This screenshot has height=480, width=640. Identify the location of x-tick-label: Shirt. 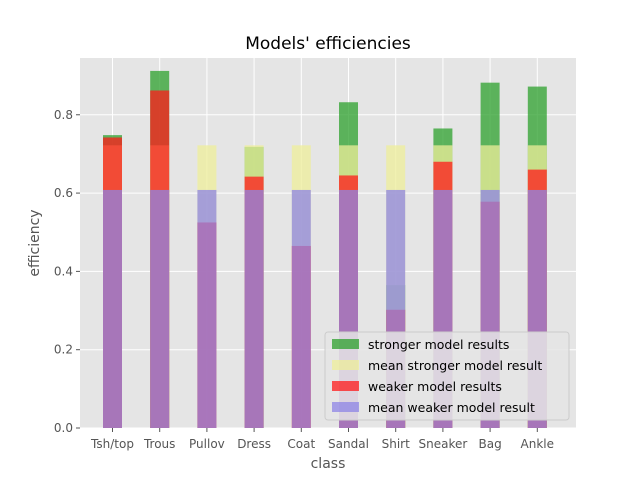
(396, 444).